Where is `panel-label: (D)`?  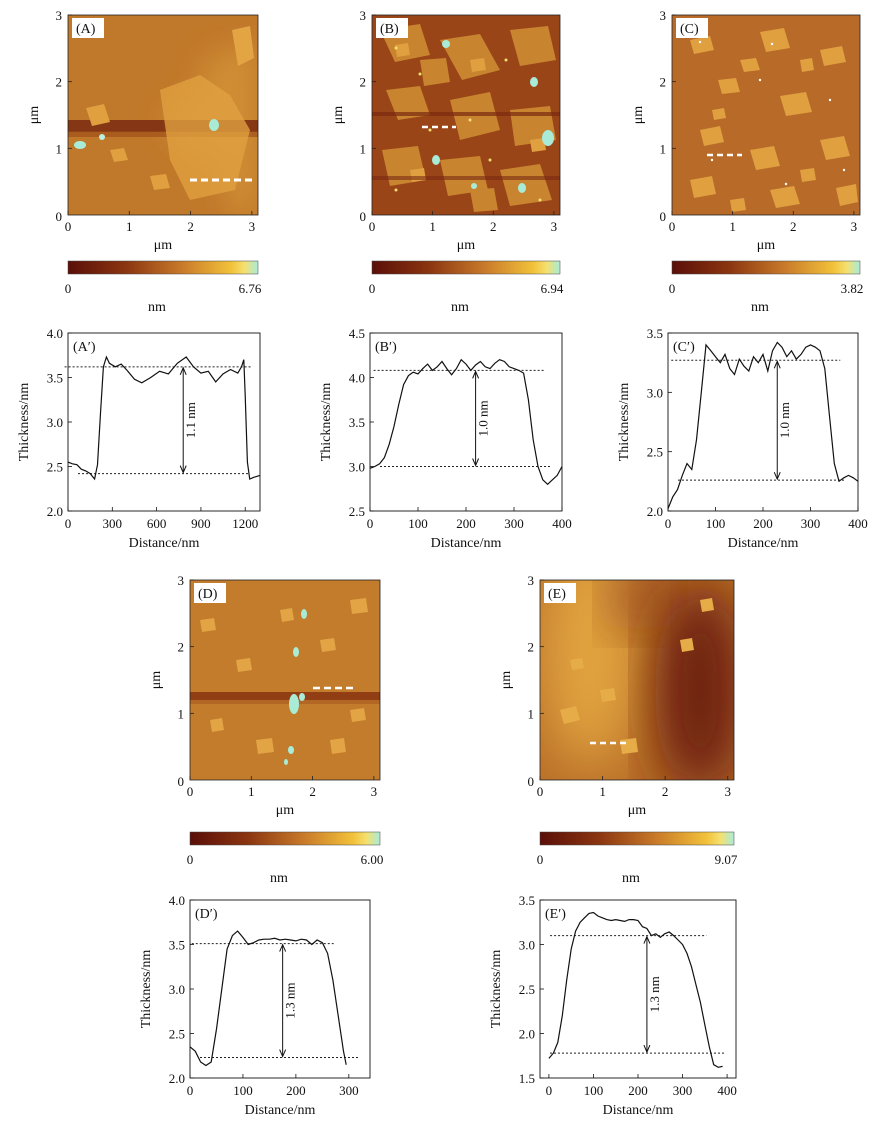 panel-label: (D) is located at coordinates (208, 594).